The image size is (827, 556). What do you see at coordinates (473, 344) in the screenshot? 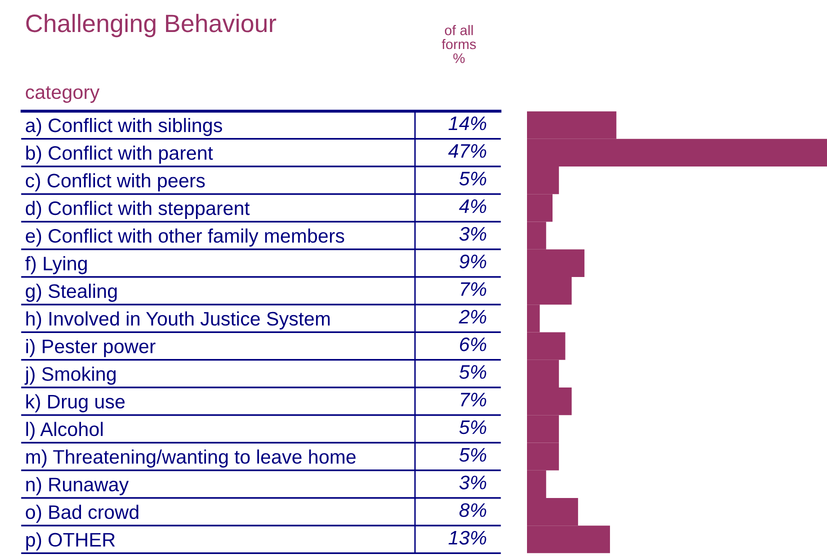
I see `data-label: 6%` at bounding box center [473, 344].